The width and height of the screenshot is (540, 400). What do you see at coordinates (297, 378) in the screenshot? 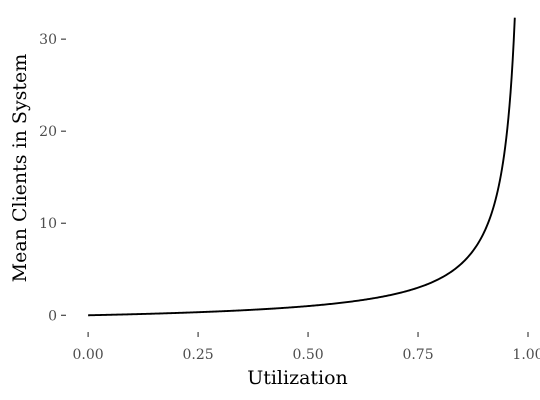
I see `x-axis-title: Utilization` at bounding box center [297, 378].